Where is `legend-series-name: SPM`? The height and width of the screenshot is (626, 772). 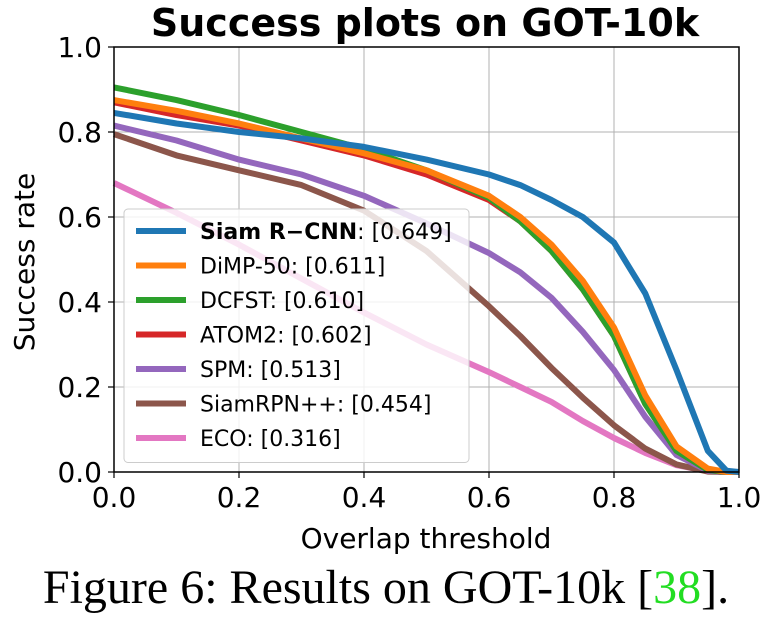 legend-series-name: SPM is located at coordinates (223, 370).